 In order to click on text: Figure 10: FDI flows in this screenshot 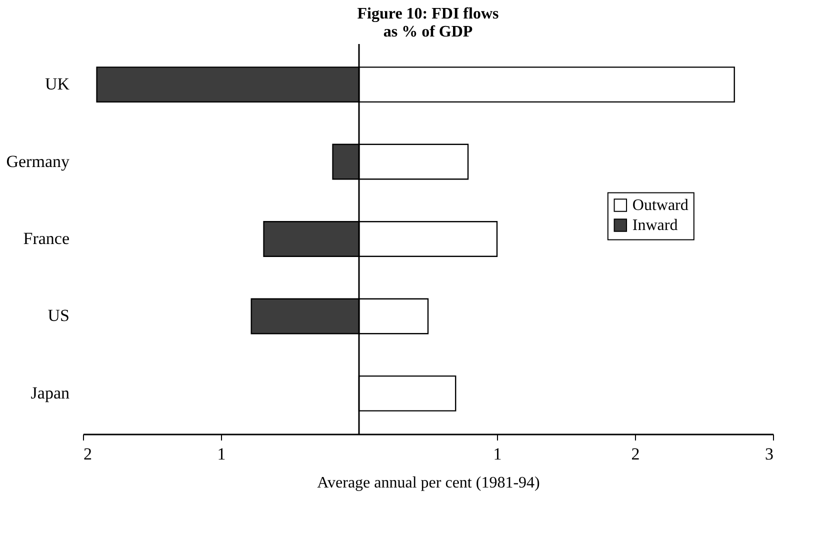, I will do `click(428, 13)`.